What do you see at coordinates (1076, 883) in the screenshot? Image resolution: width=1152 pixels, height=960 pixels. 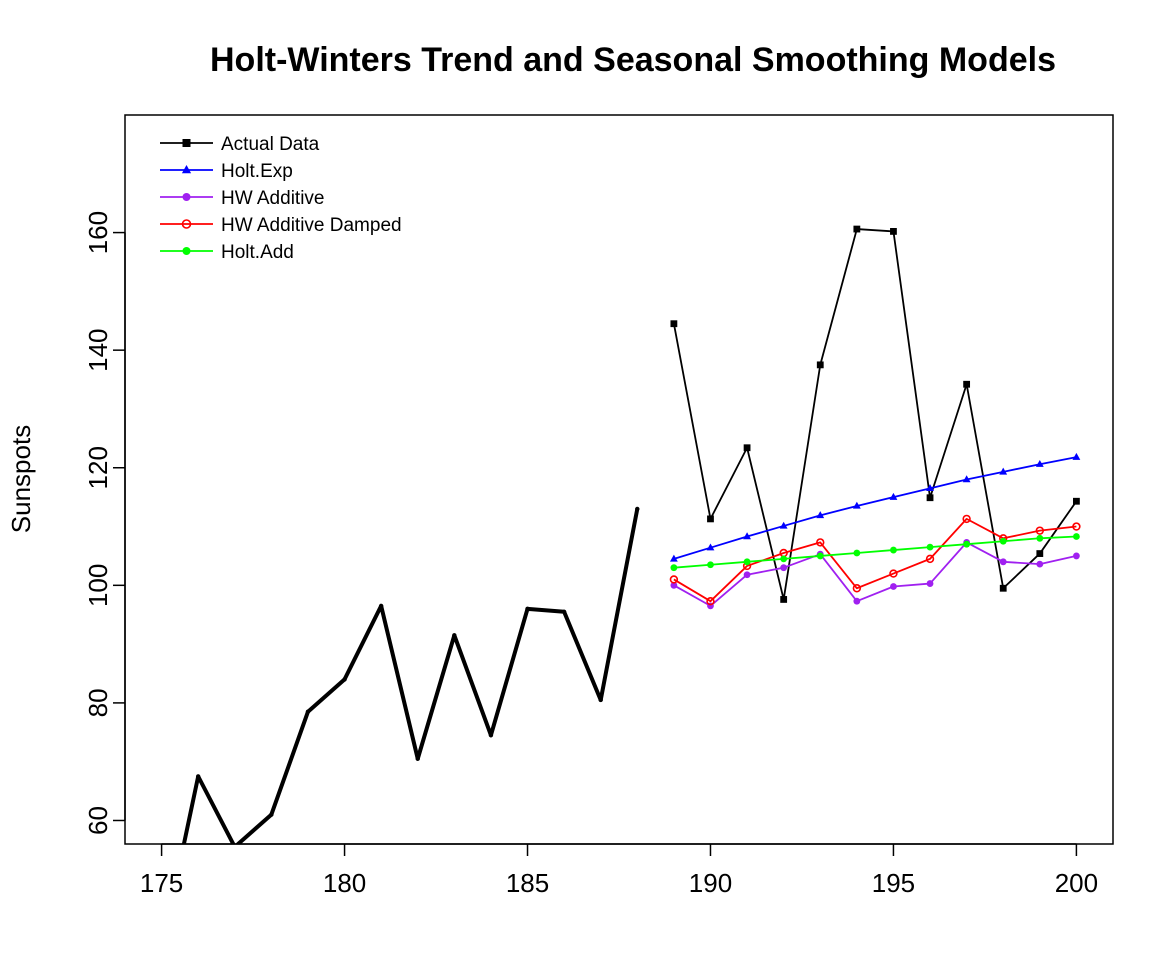 I see `x-tick-label: 200` at bounding box center [1076, 883].